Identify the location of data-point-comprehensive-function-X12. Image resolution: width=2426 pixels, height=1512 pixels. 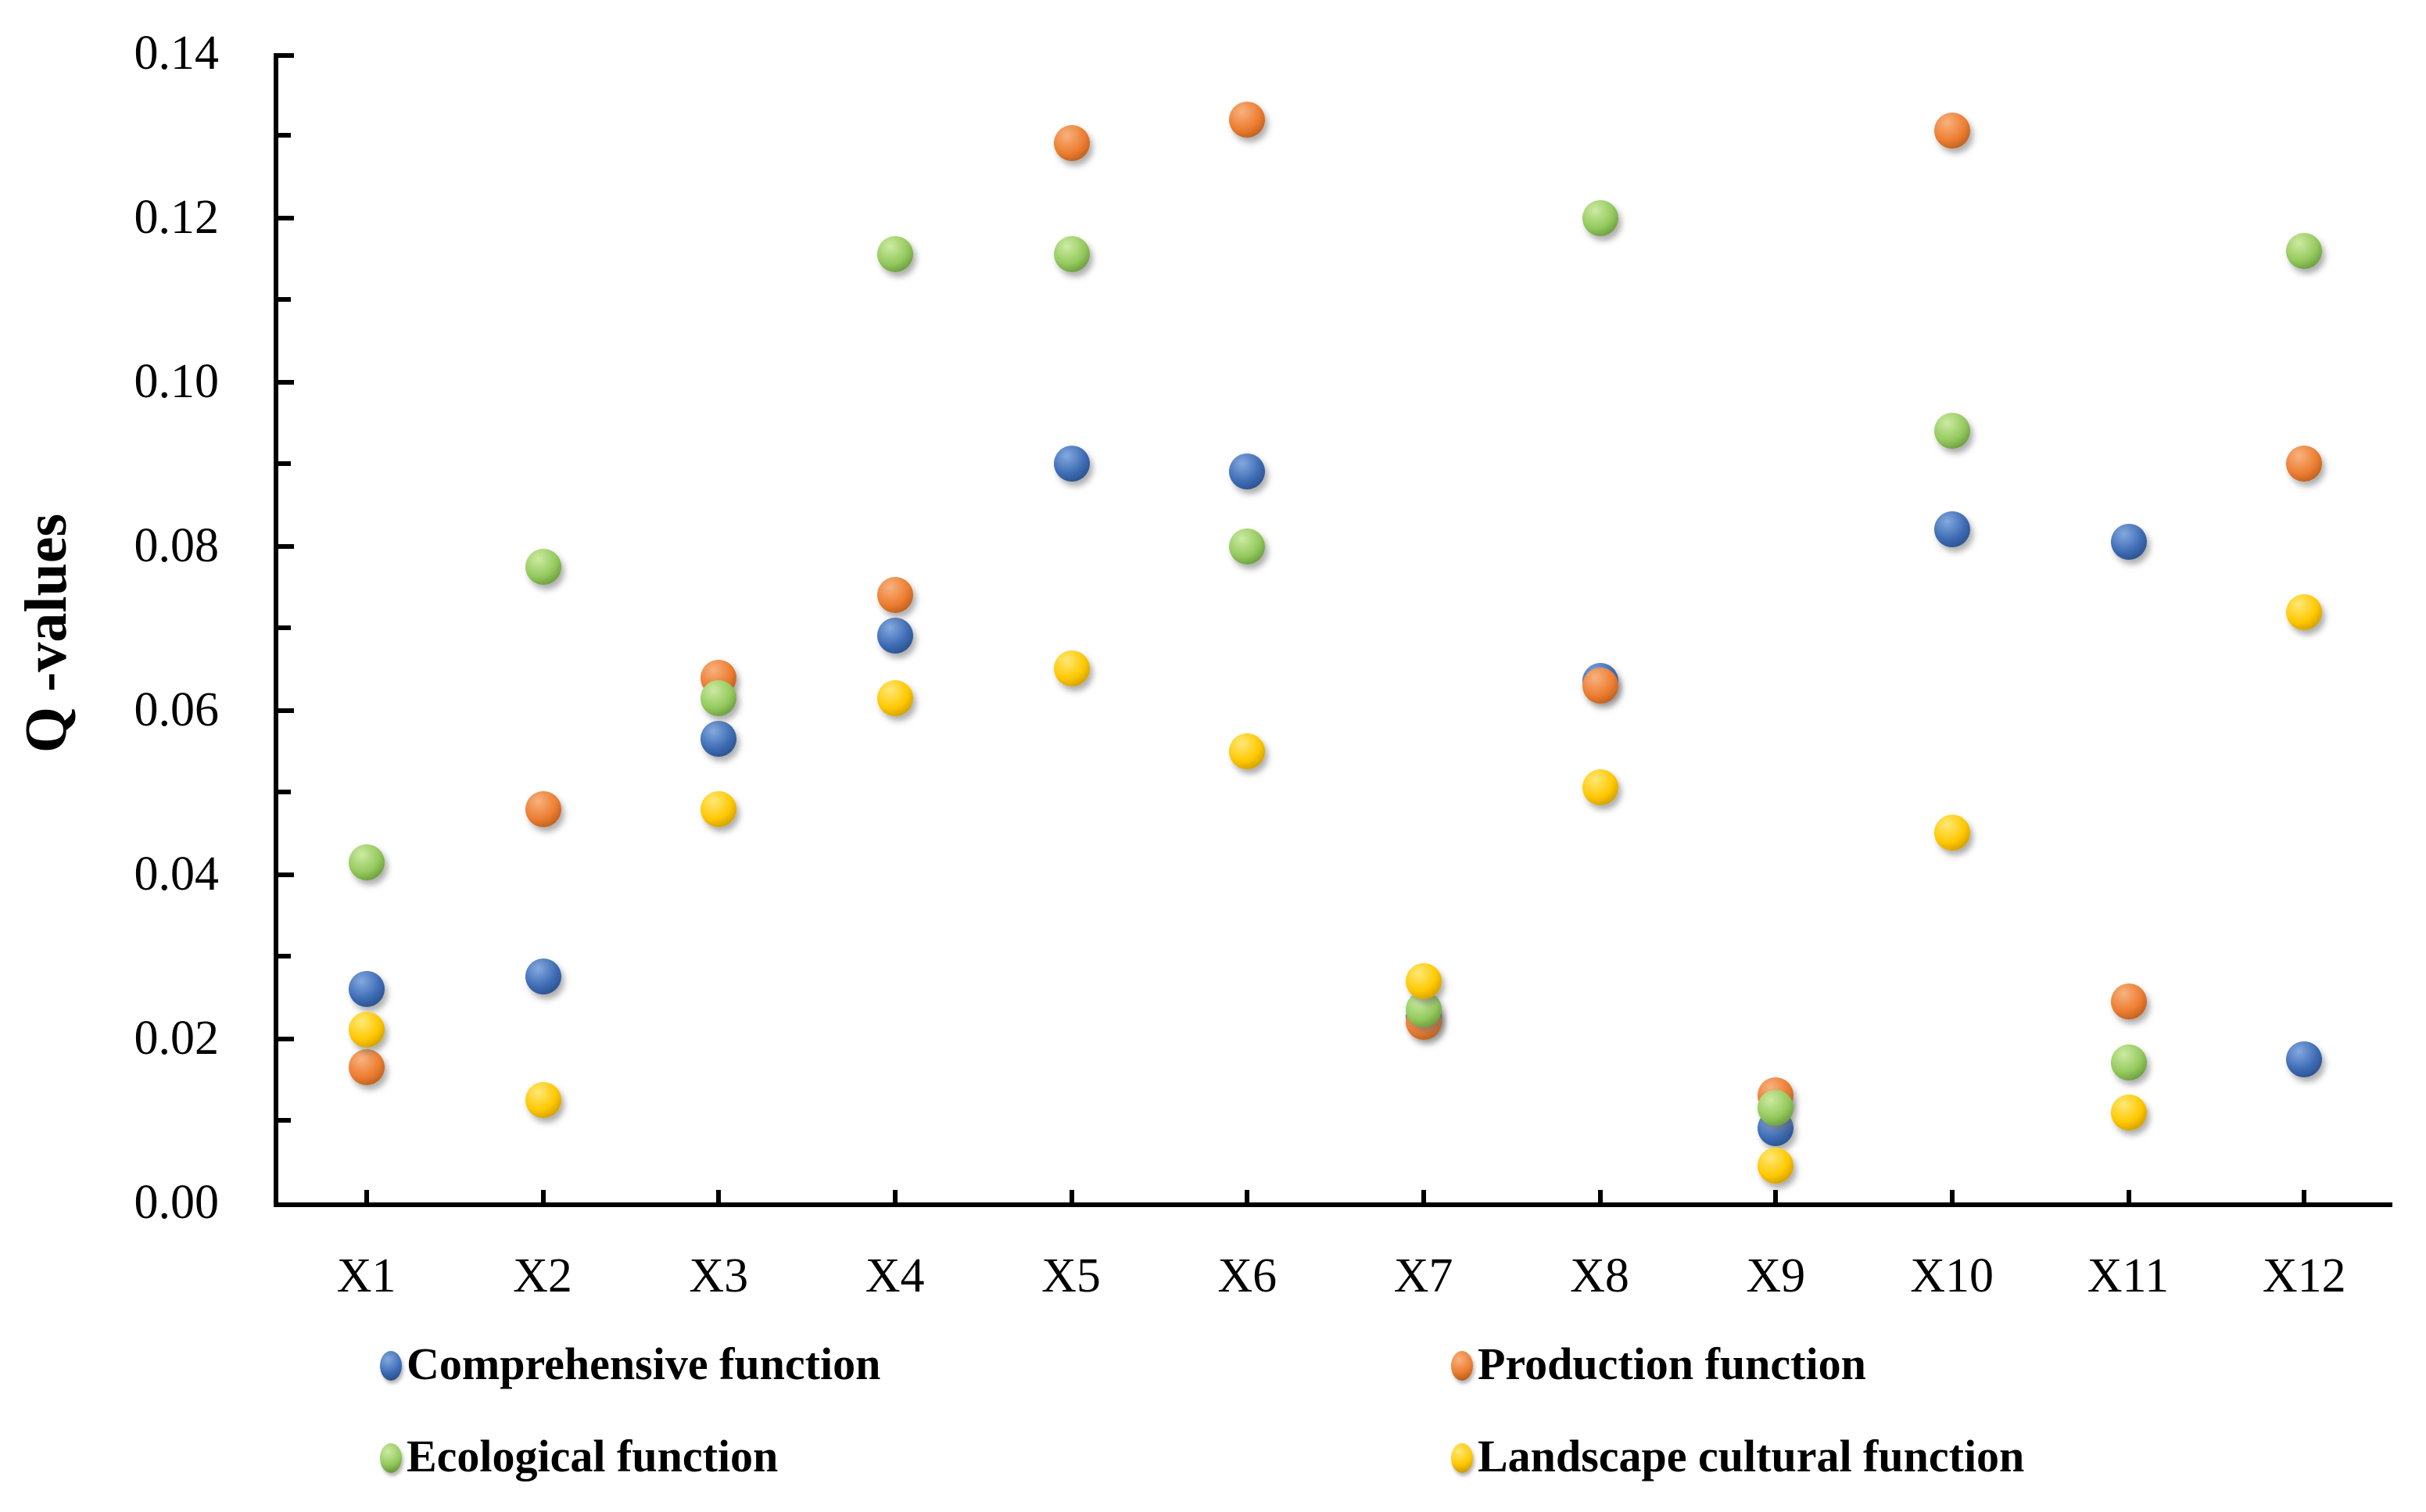
(2304, 1059).